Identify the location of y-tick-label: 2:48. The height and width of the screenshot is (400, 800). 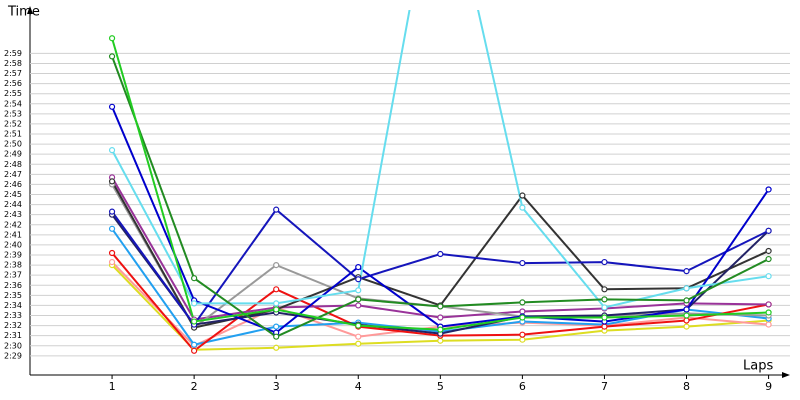
(13, 164).